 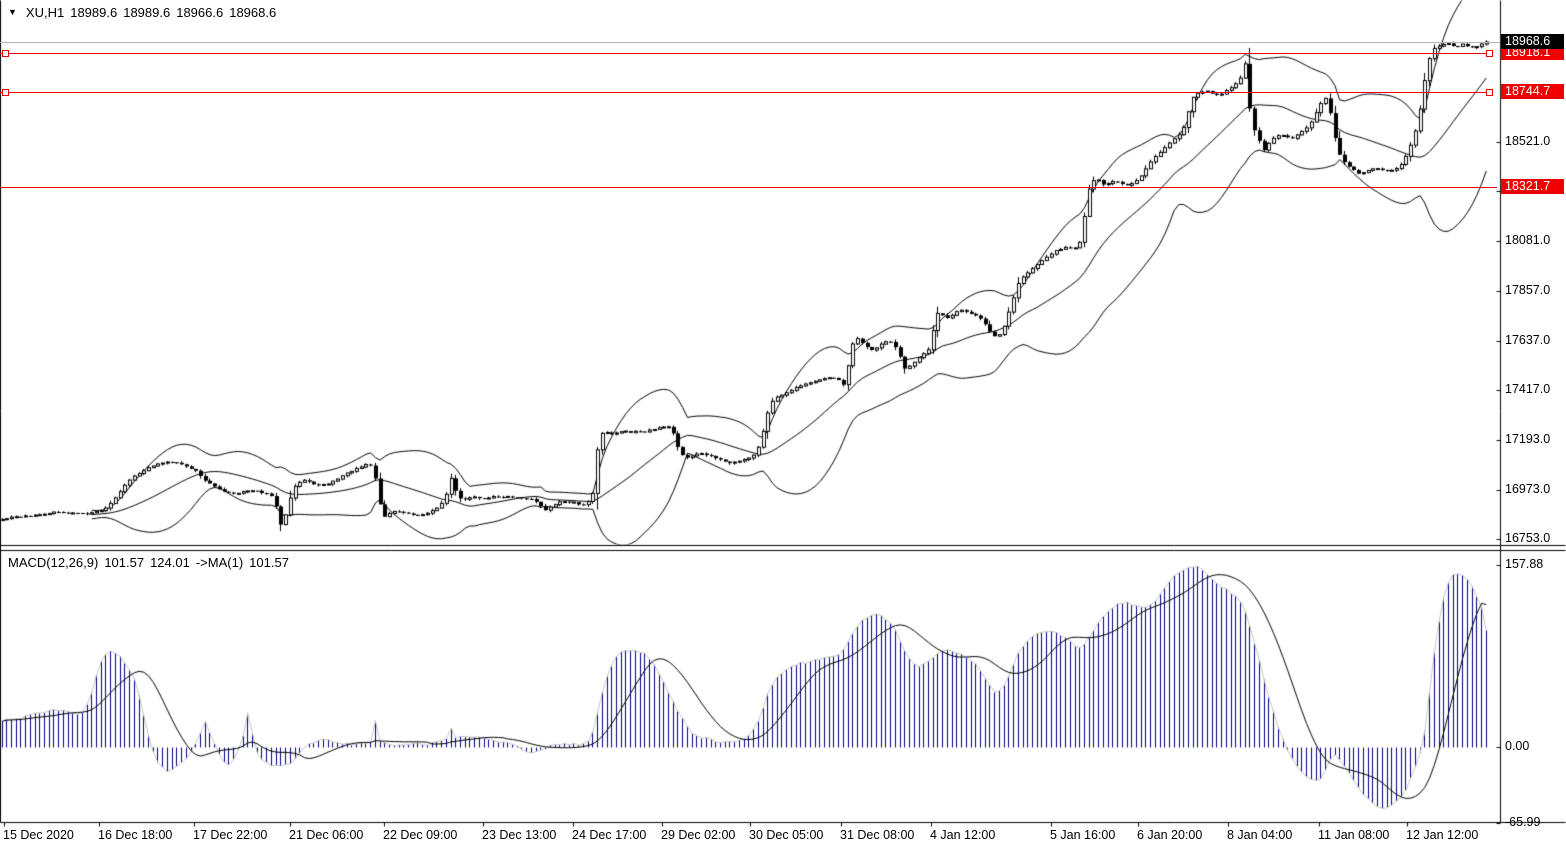 What do you see at coordinates (1528, 141) in the screenshot?
I see `price-axis-tick: 18521.0` at bounding box center [1528, 141].